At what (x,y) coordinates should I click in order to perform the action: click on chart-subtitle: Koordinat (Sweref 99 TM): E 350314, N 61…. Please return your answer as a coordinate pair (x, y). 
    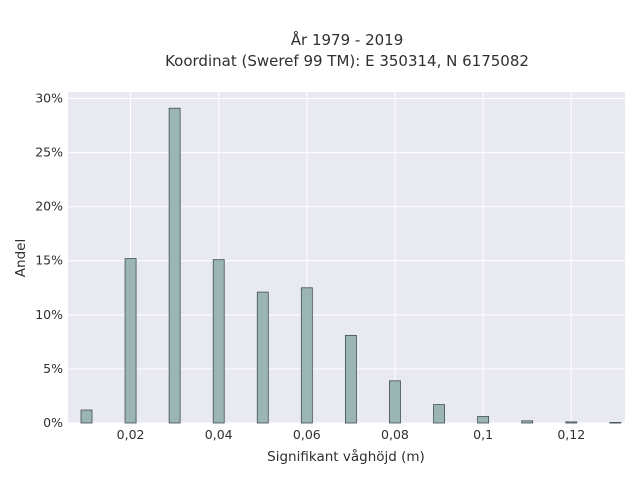
    Looking at the image, I should click on (347, 61).